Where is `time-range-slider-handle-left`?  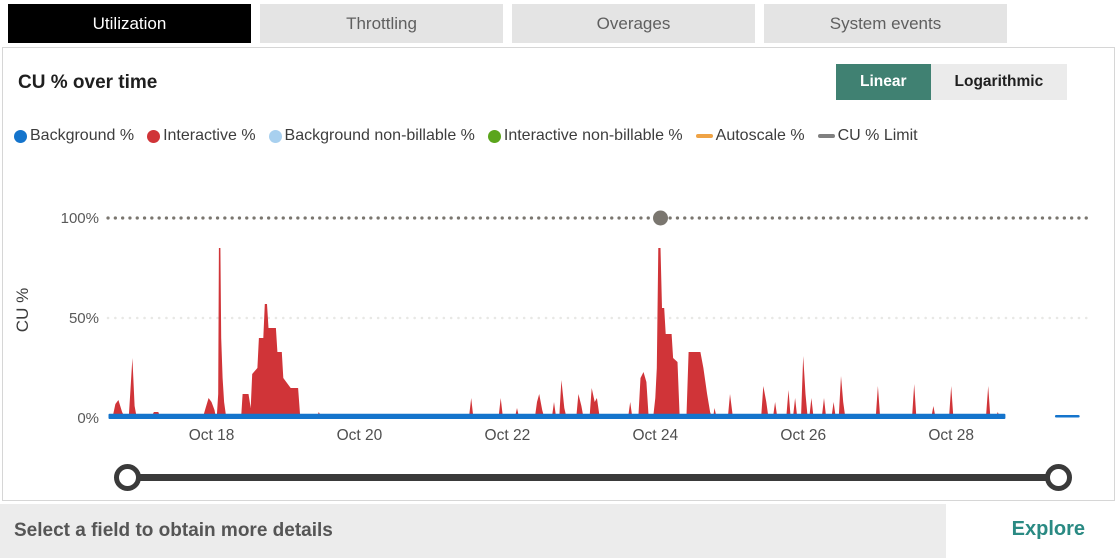 time-range-slider-handle-left is located at coordinates (127, 477).